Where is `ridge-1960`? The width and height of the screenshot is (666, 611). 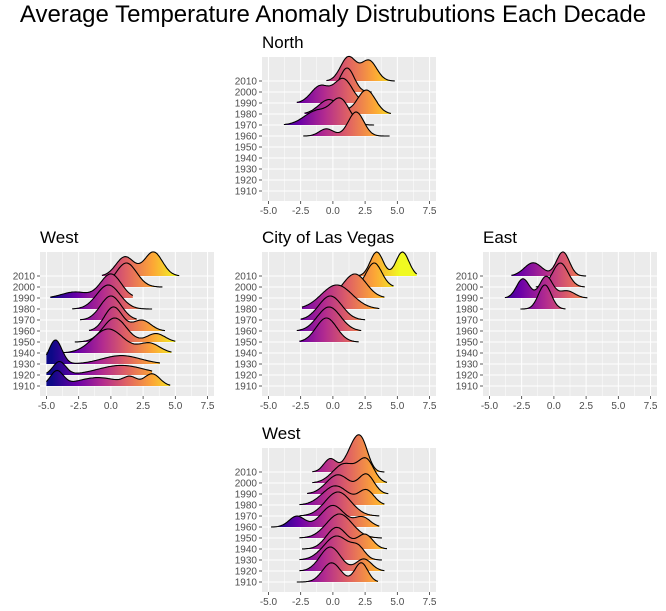 ridge-1960 is located at coordinates (325, 516).